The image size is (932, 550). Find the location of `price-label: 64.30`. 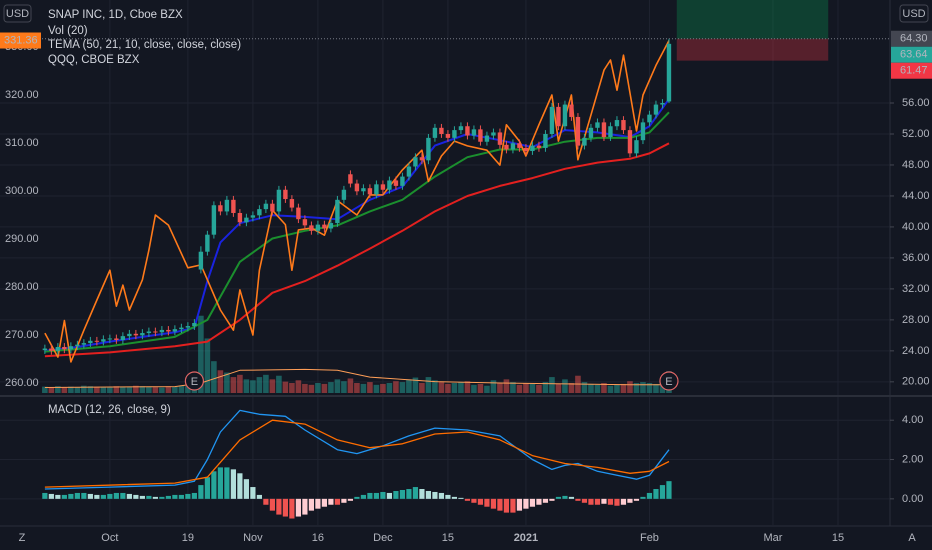

price-label: 64.30 is located at coordinates (914, 39).